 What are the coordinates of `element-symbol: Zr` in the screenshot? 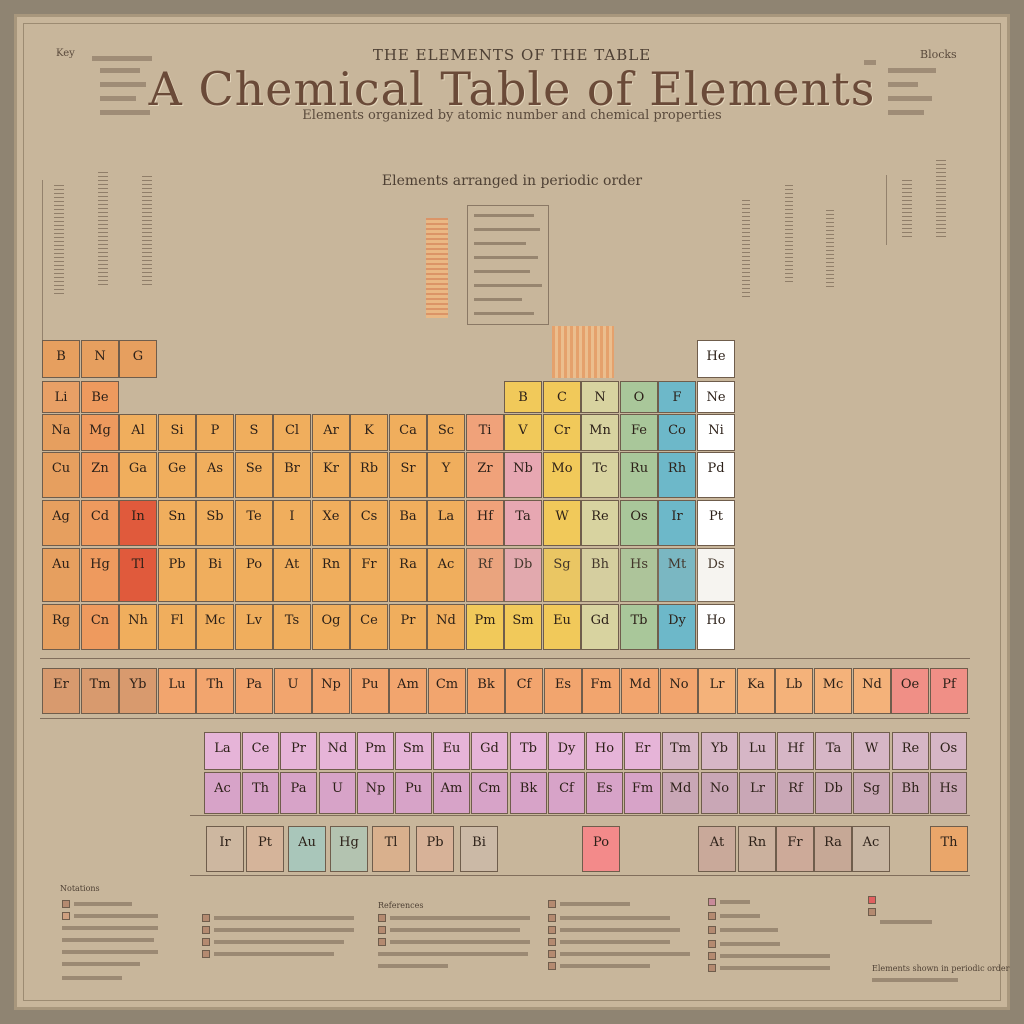 It's located at (485, 468).